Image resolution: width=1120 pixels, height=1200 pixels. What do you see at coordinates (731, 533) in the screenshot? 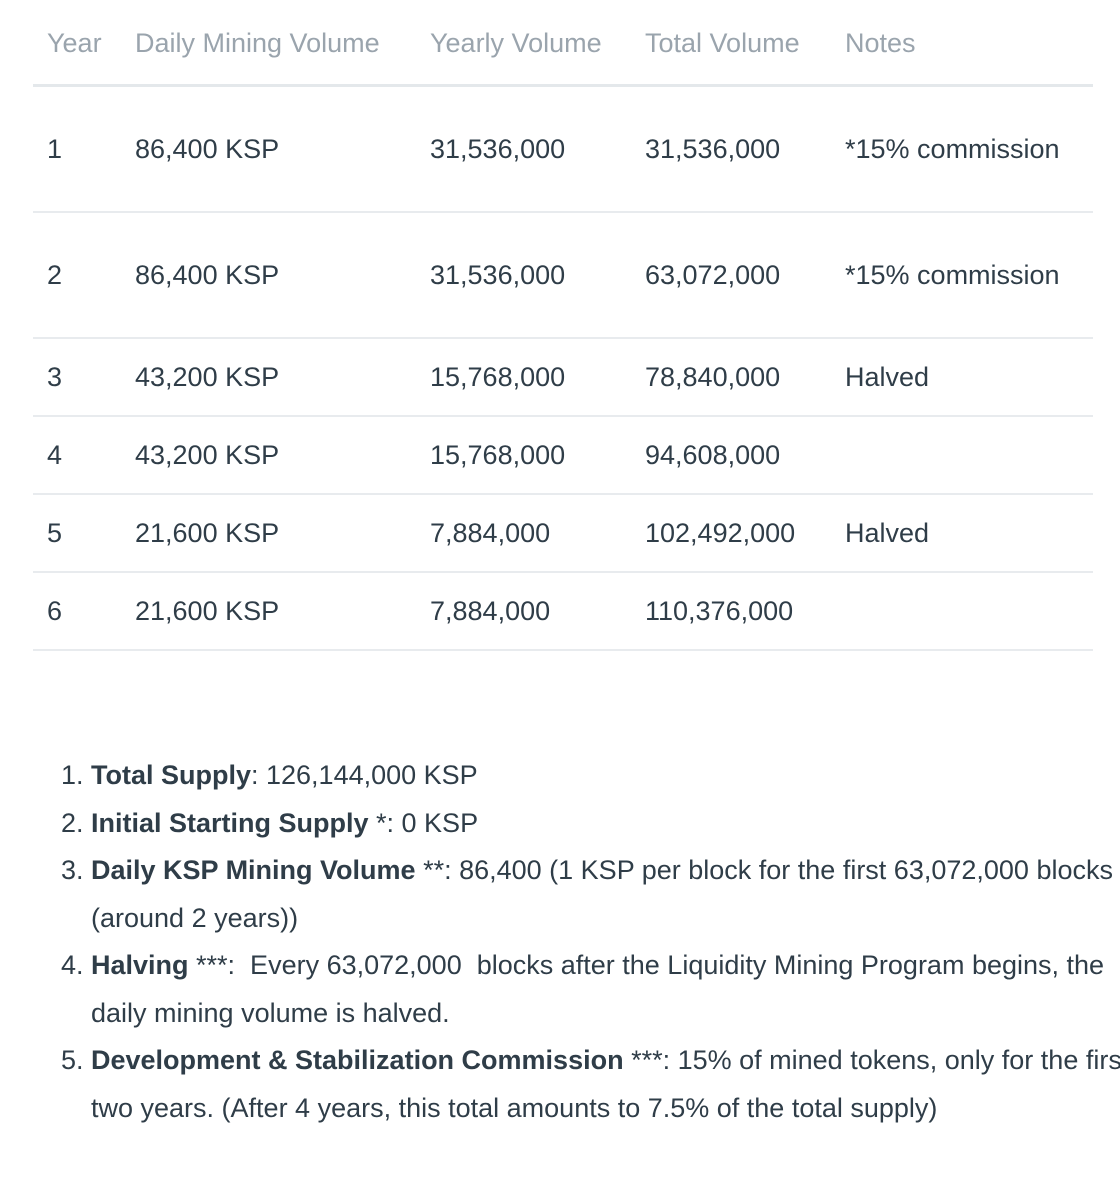
I see `cell-total: 102,492,000` at bounding box center [731, 533].